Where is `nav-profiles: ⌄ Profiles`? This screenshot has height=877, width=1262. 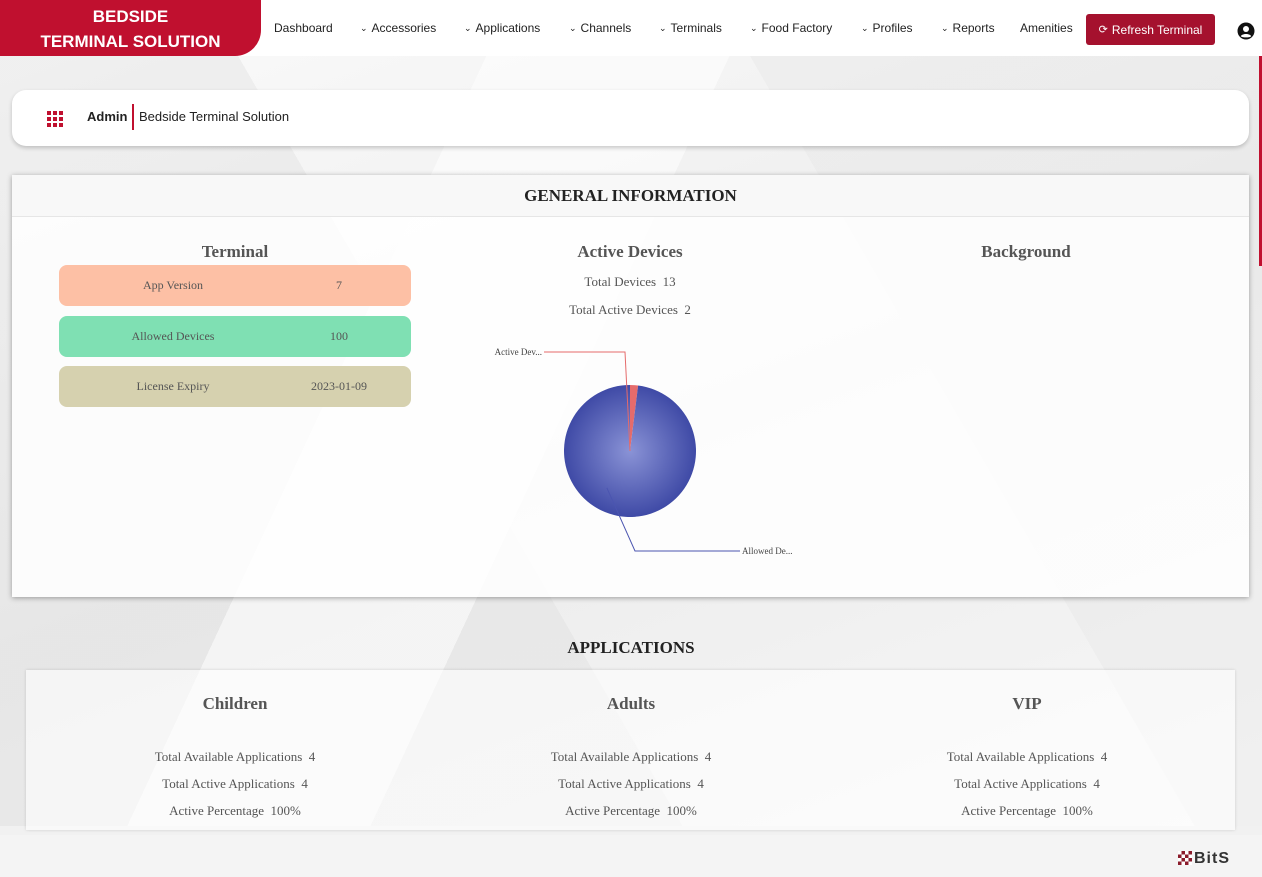 nav-profiles: ⌄ Profiles is located at coordinates (887, 28).